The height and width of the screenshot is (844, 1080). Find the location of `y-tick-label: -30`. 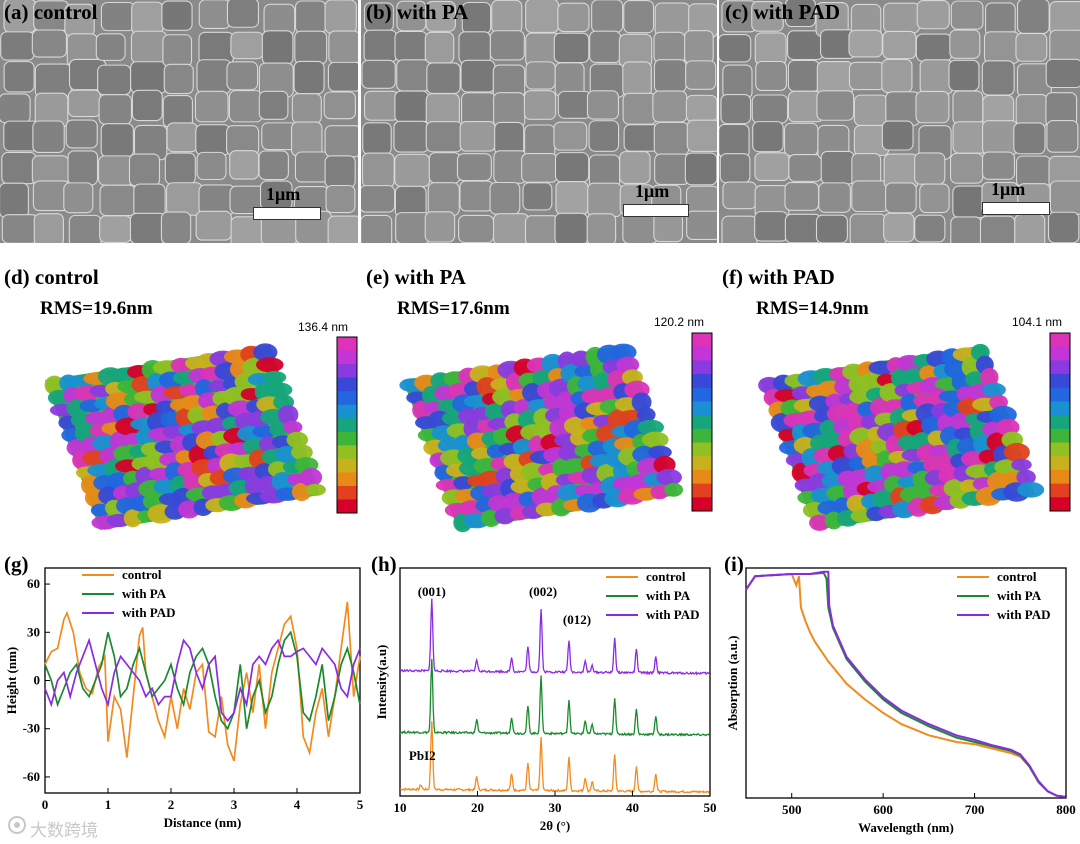

y-tick-label: -30 is located at coordinates (31, 728).